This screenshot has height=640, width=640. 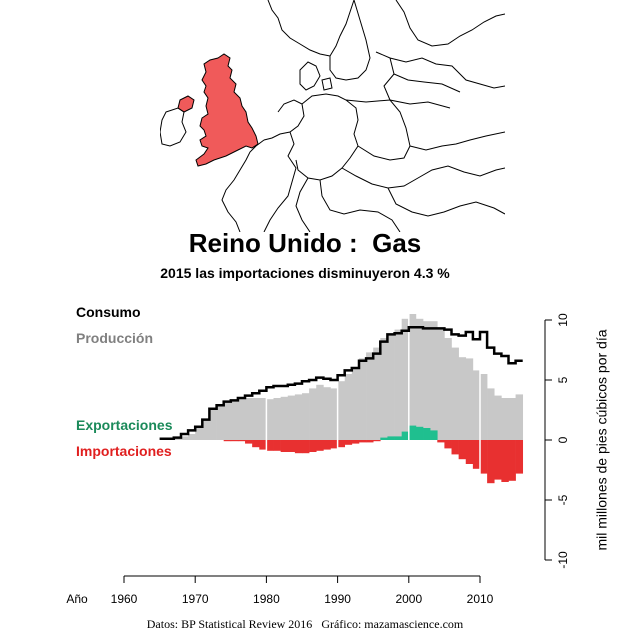 I want to click on produccion-bar-1970, so click(x=199, y=434).